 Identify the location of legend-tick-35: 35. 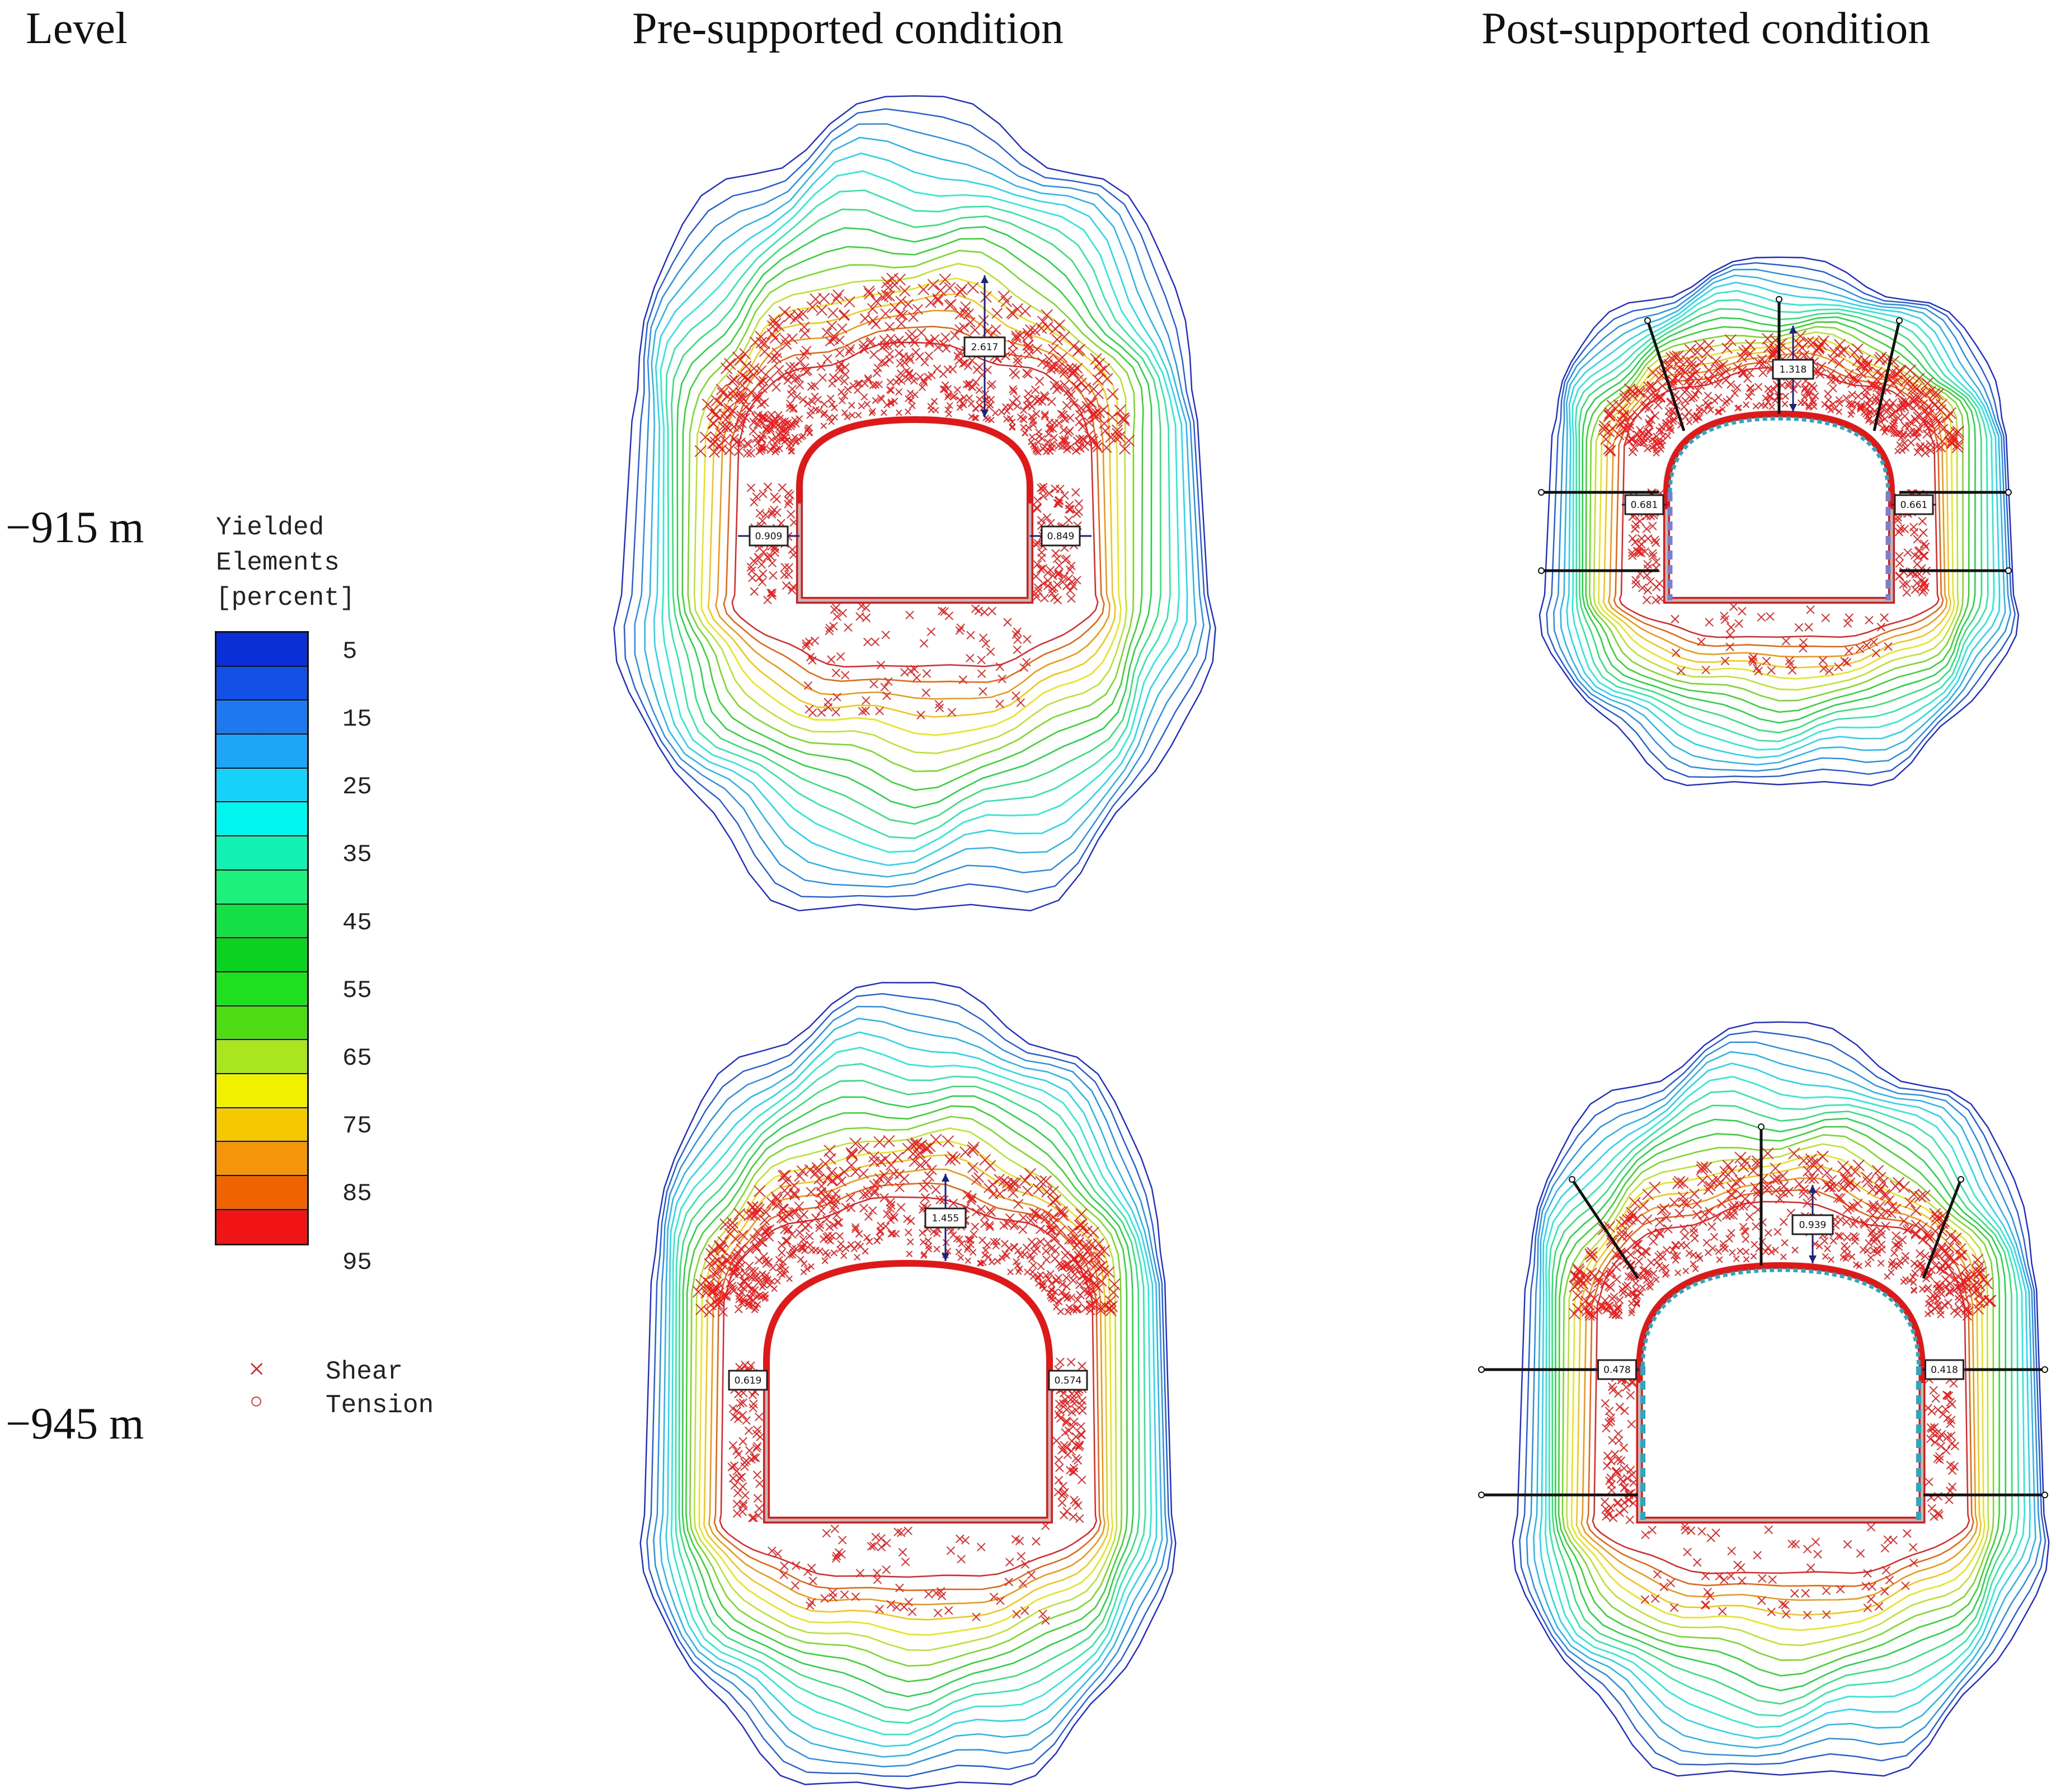
(357, 855).